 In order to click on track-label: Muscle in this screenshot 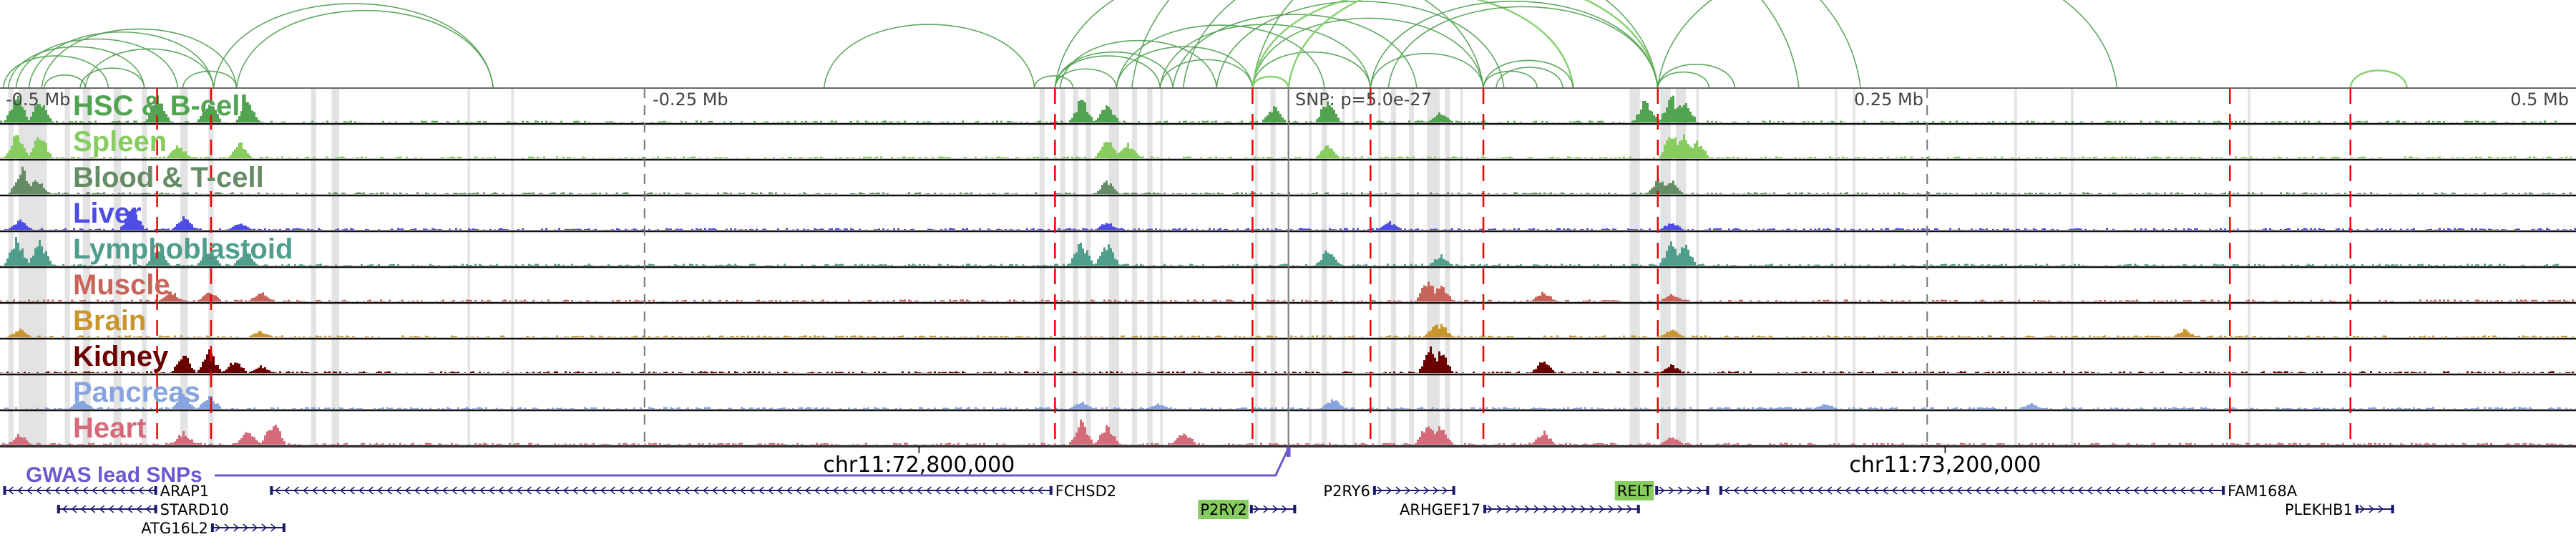, I will do `click(122, 285)`.